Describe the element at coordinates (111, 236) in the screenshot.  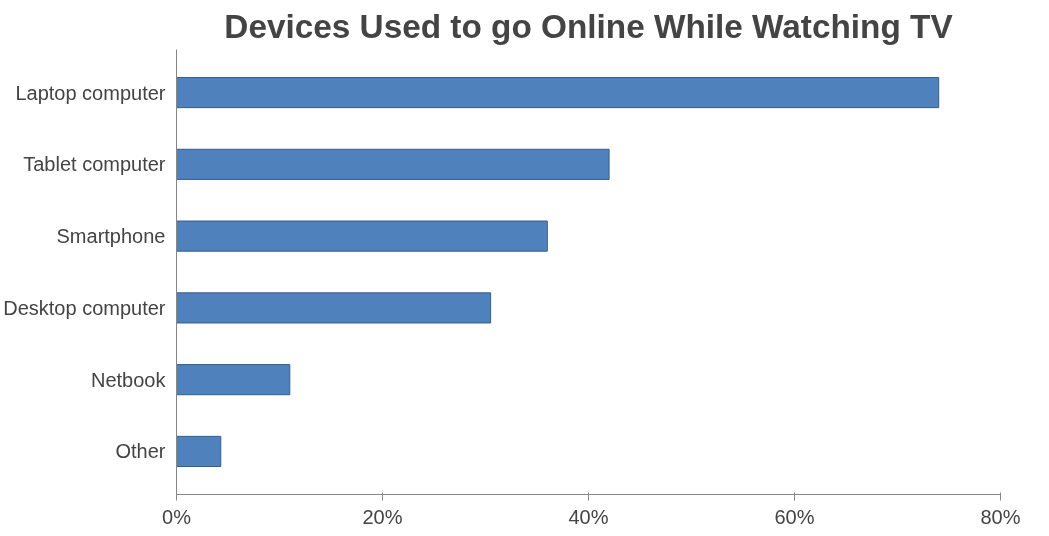
I see `y-tick-label: Smartphone` at that location.